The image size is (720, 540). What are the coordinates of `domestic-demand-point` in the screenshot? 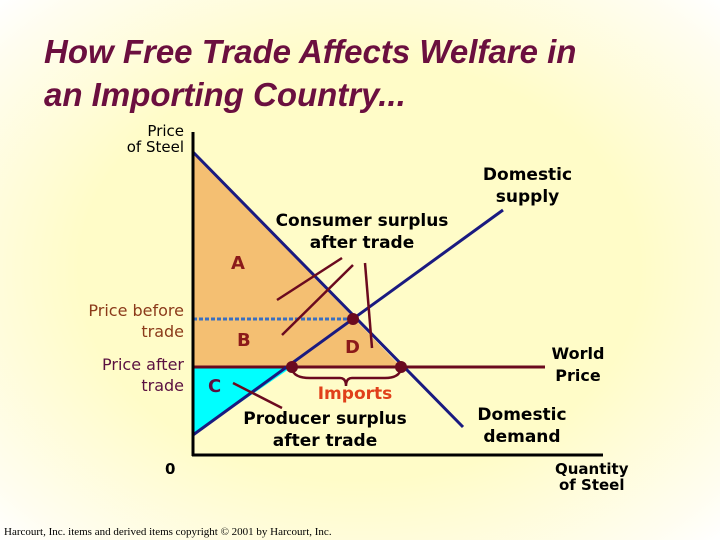 It's located at (401, 367).